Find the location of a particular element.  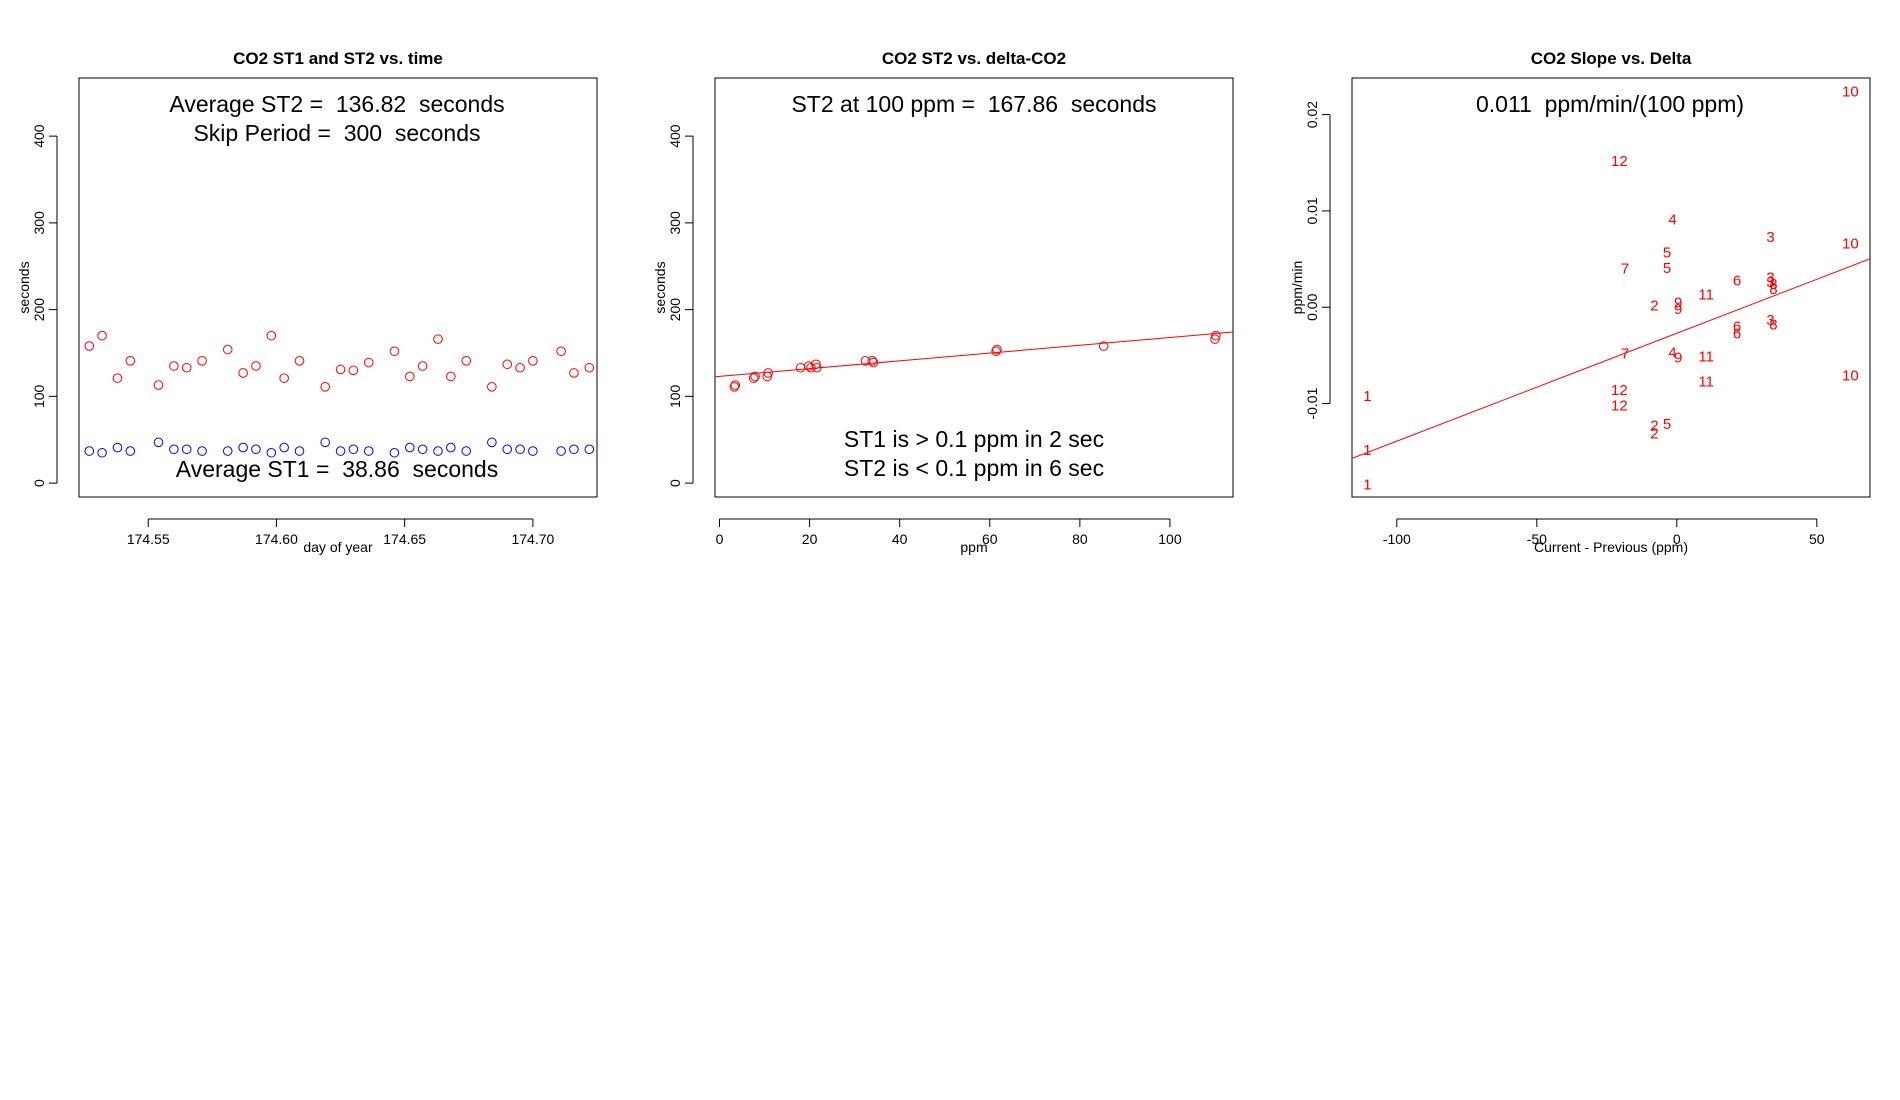

x-tick-label: 174.60 is located at coordinates (276, 539).